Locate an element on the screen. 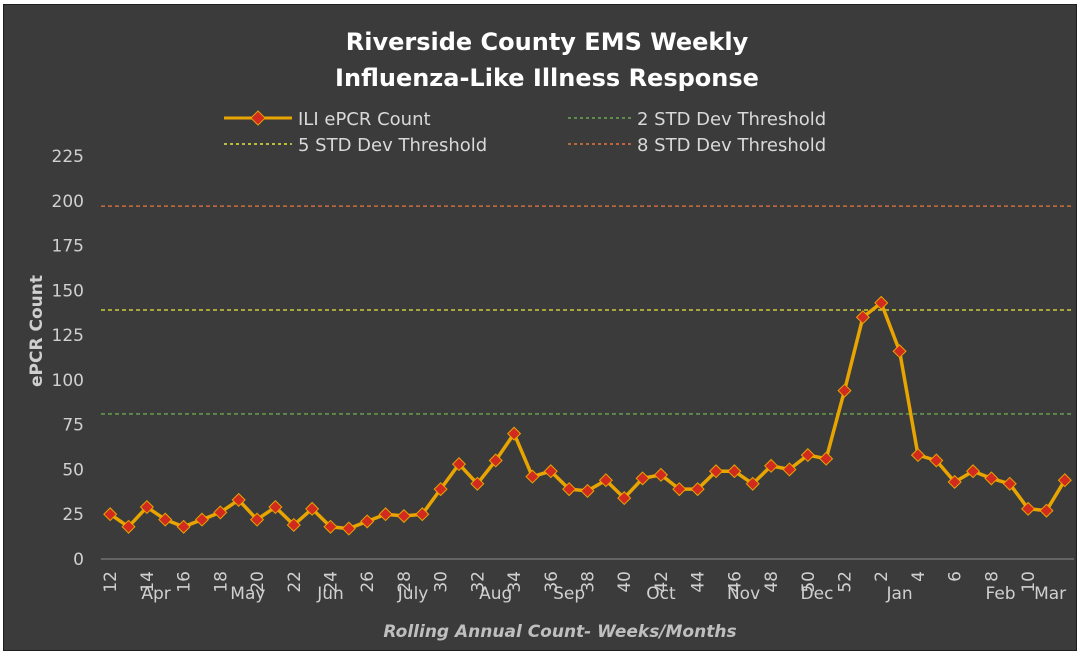 The width and height of the screenshot is (1084, 655). legend-item-ili: ILI ePCR Count is located at coordinates (327, 119).